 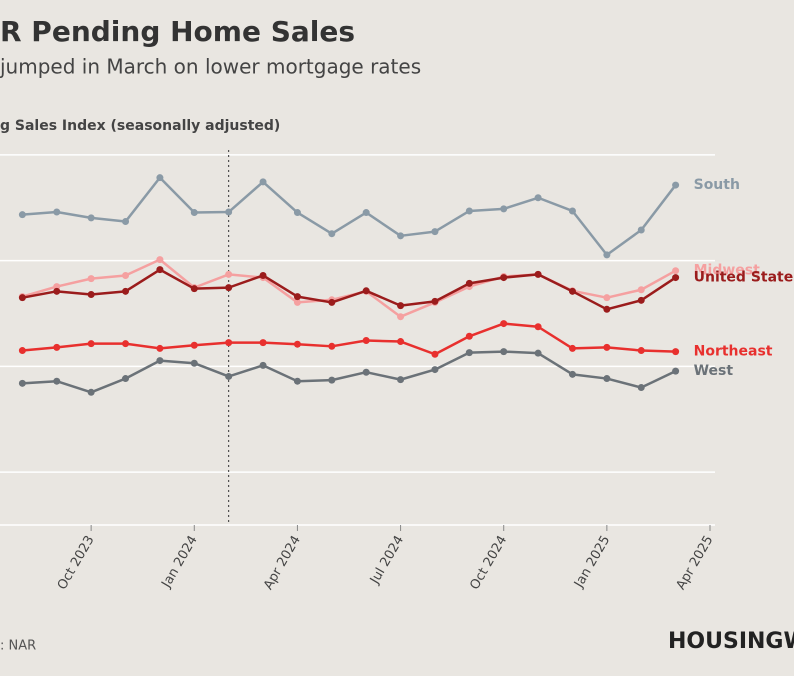 What do you see at coordinates (731, 641) in the screenshot?
I see `brand: HOUSINGW` at bounding box center [731, 641].